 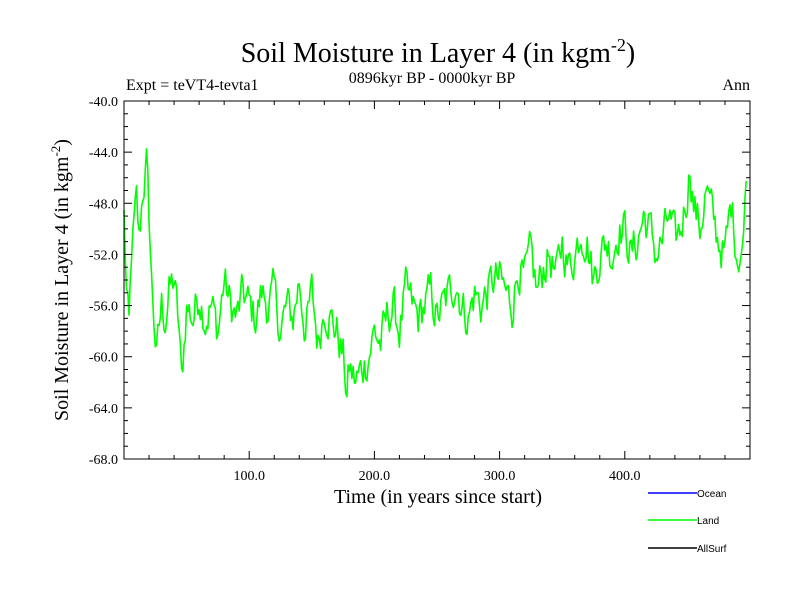 What do you see at coordinates (625, 476) in the screenshot?
I see `x-tick-label: 400.0` at bounding box center [625, 476].